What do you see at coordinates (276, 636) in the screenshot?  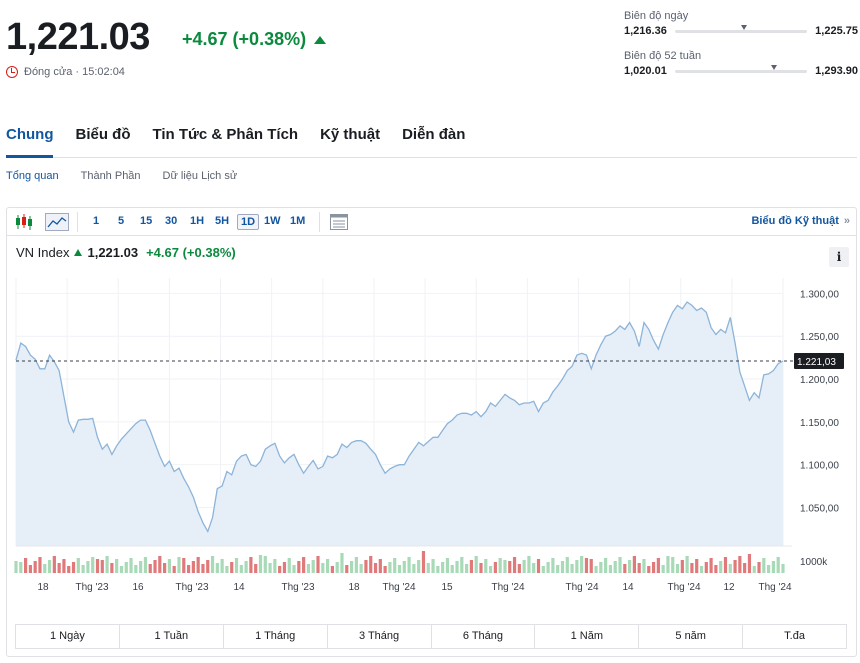 I see `period-1-month-button: 1 Tháng` at bounding box center [276, 636].